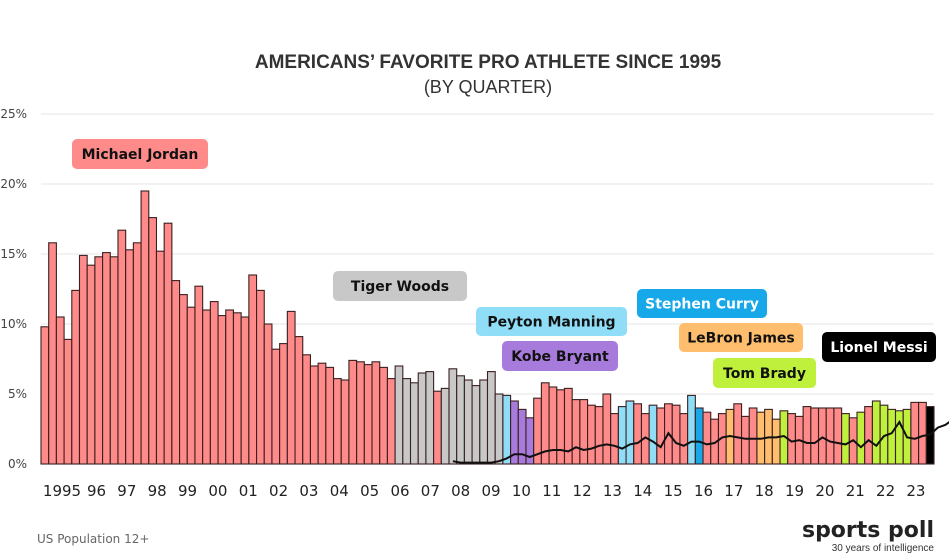 The height and width of the screenshot is (556, 949). Describe the element at coordinates (13, 324) in the screenshot. I see `y-tick-label: 10%` at that location.